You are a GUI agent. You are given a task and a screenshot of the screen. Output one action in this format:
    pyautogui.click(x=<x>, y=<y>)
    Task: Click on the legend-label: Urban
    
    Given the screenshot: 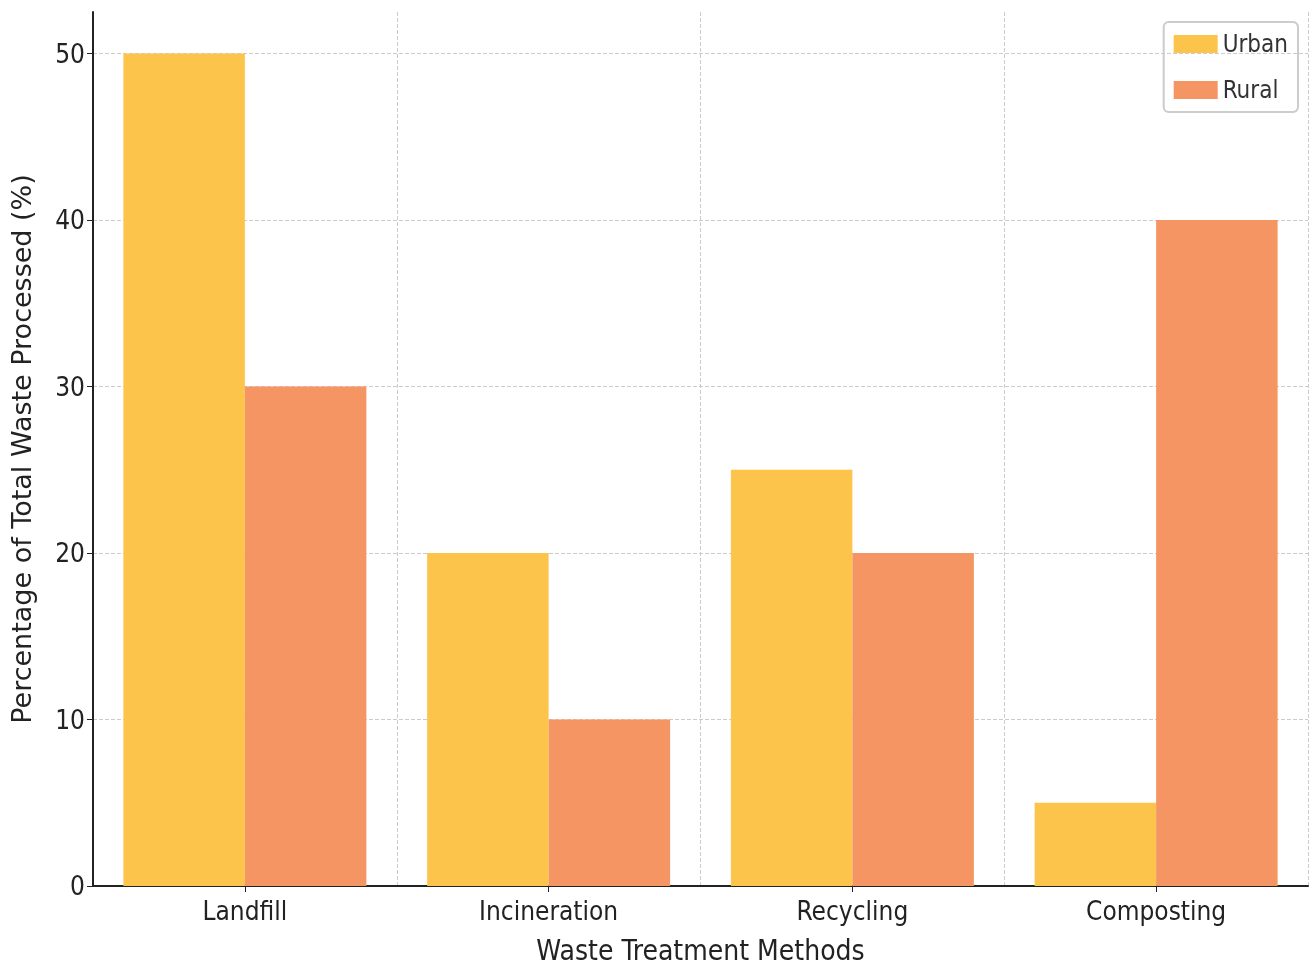 What is the action you would take?
    pyautogui.click(x=1255, y=44)
    